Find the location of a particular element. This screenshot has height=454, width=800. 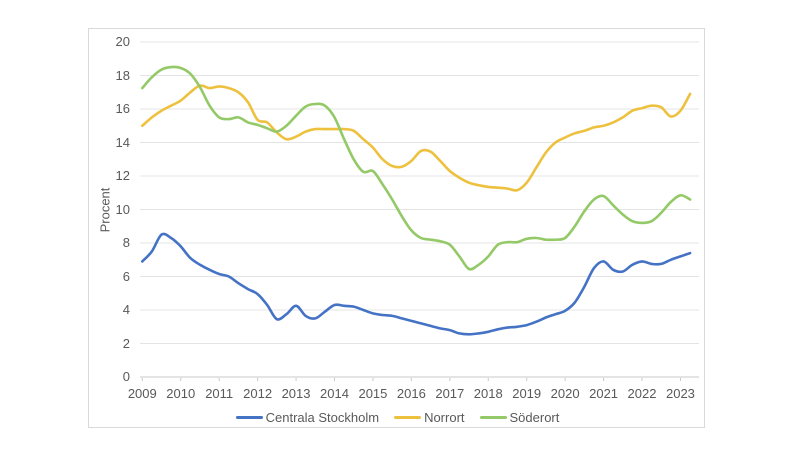

y-axis-tick-label: 18 is located at coordinates (122, 75).